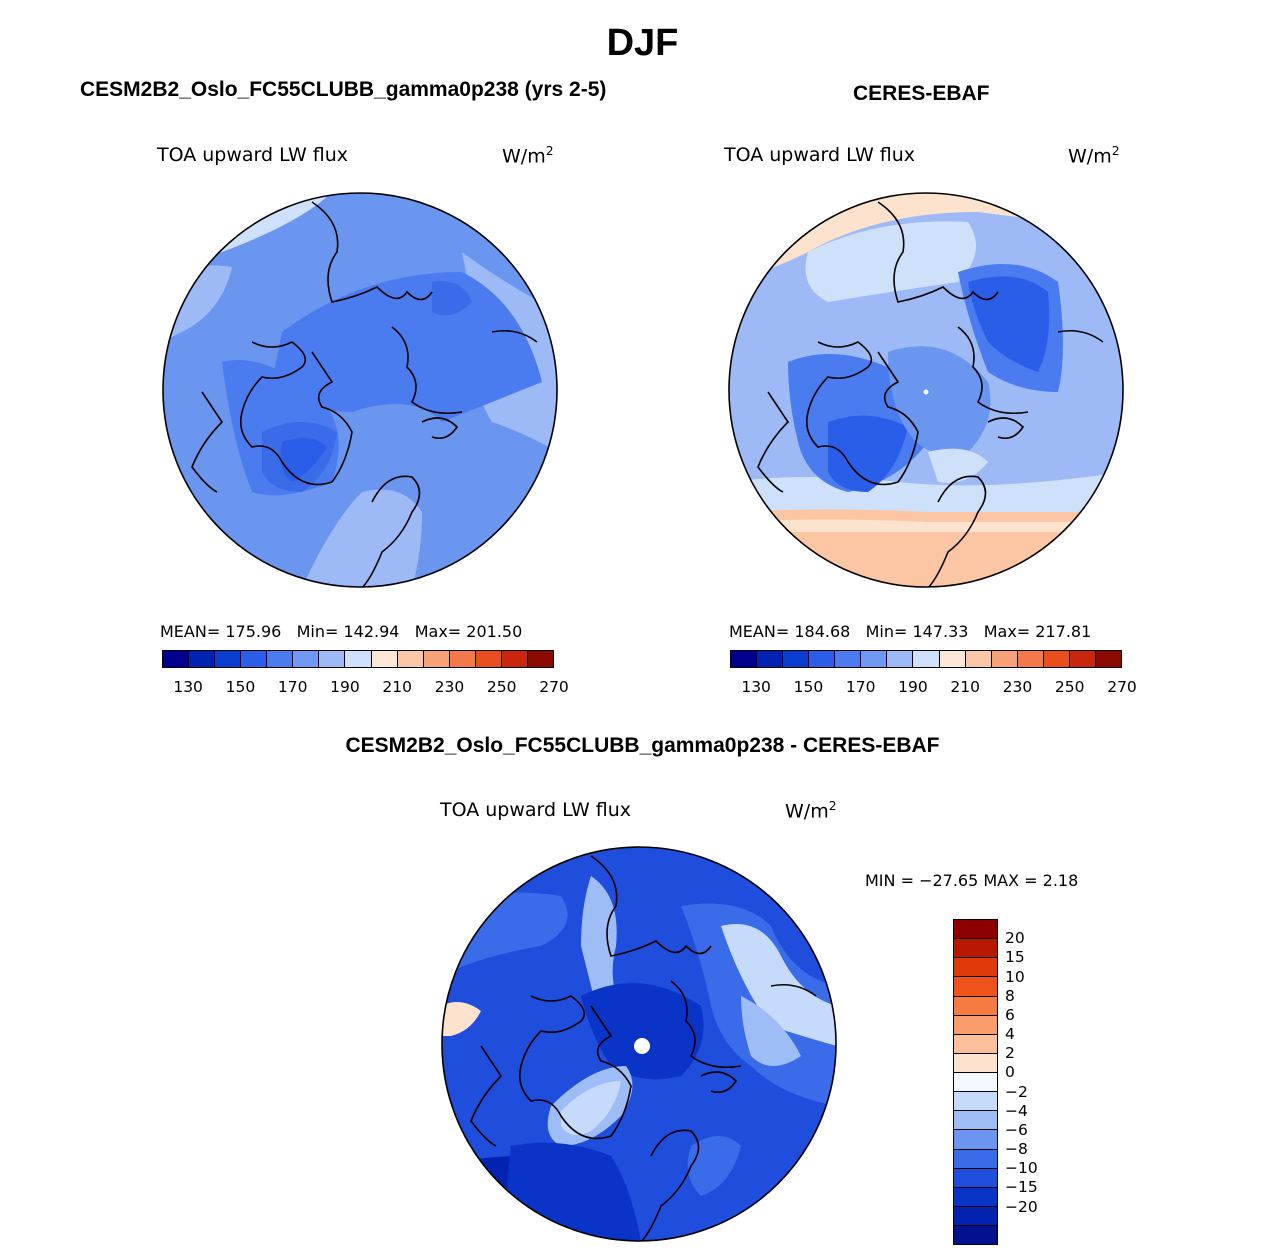  I want to click on obs-panel-title: CERES-EBAF, so click(921, 93).